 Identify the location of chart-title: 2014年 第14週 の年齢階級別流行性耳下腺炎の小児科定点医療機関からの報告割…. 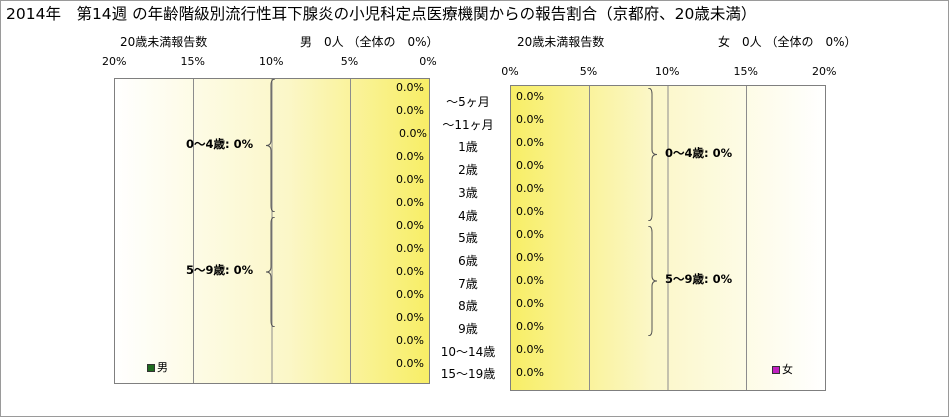
(381, 14).